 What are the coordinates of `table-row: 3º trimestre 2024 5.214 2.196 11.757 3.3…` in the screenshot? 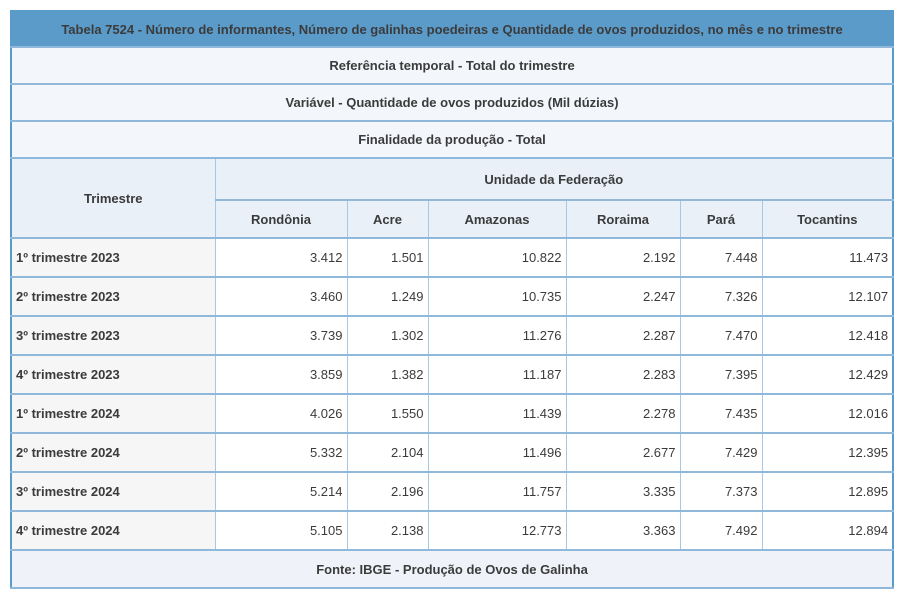 It's located at (452, 491).